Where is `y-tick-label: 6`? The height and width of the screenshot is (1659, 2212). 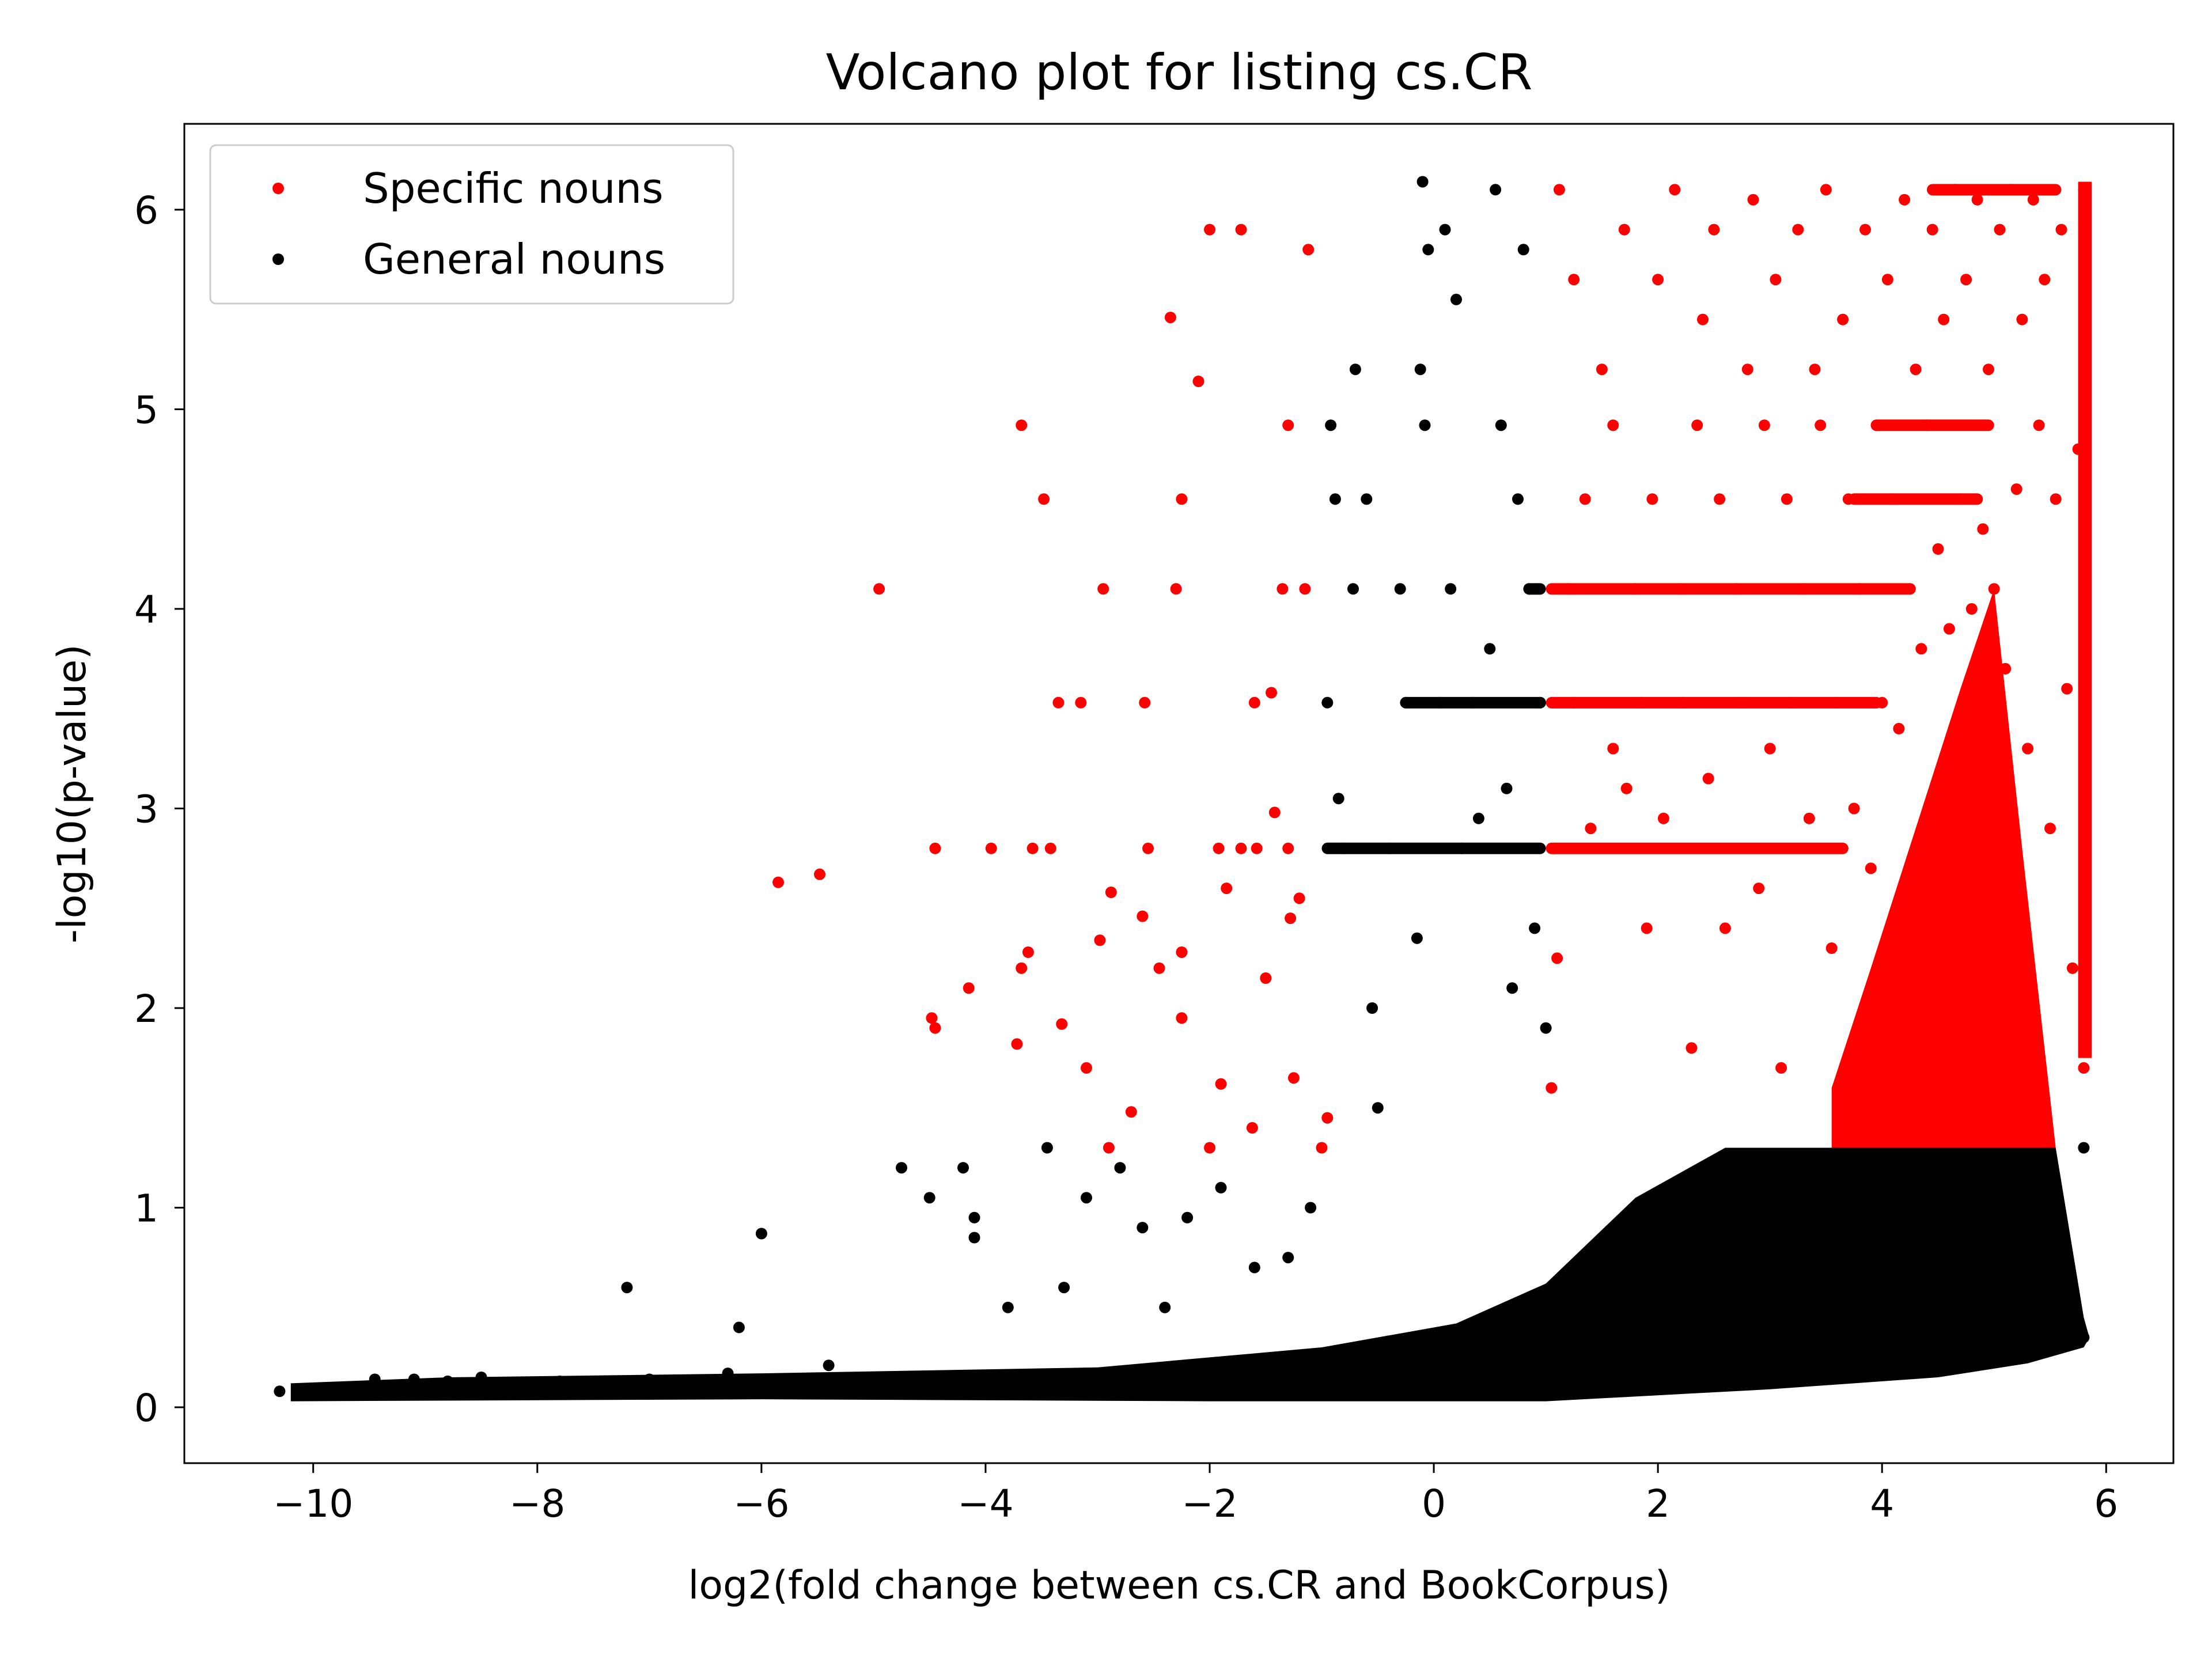
y-tick-label: 6 is located at coordinates (146, 210).